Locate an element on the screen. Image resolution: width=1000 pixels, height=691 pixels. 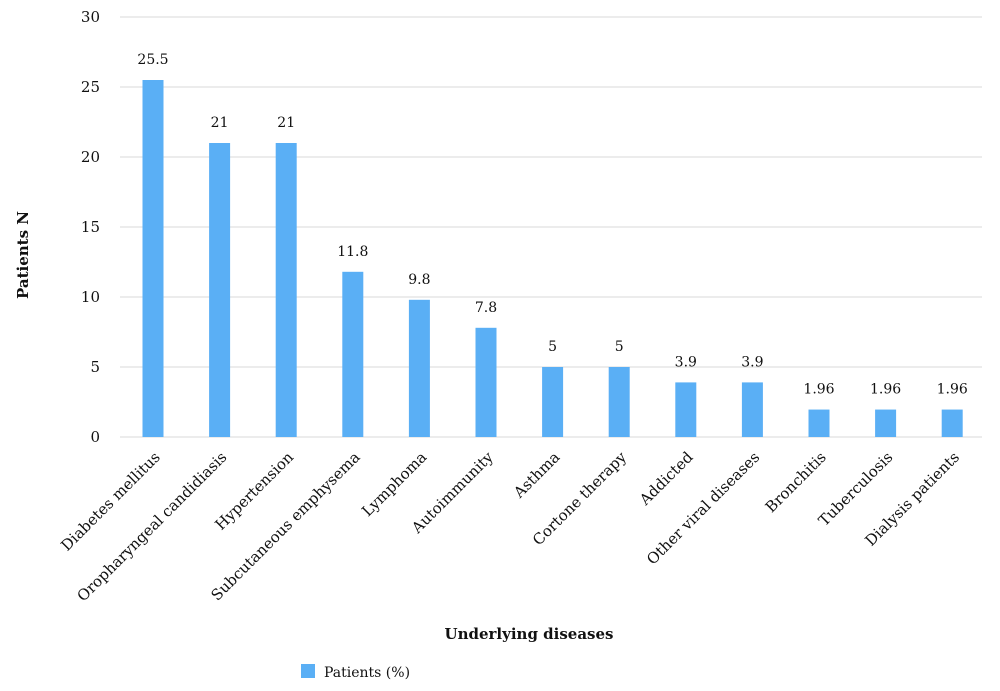
y-tick-label: 0 is located at coordinates (95, 437).